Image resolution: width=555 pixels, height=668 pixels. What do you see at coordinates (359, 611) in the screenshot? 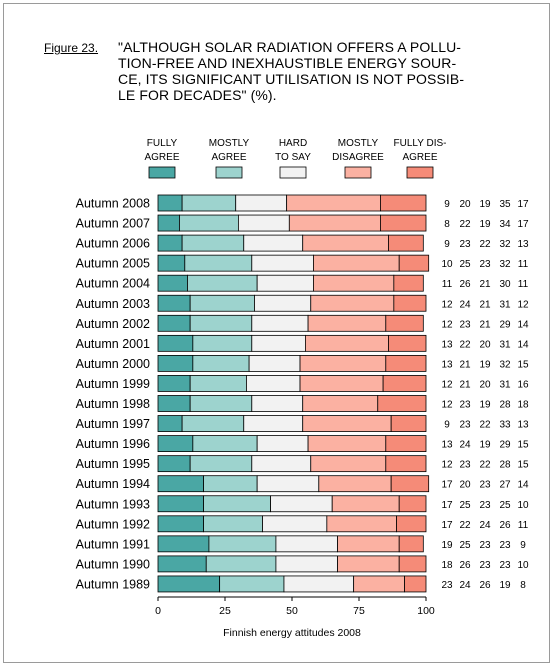
I see `x-tick-label: 75` at bounding box center [359, 611].